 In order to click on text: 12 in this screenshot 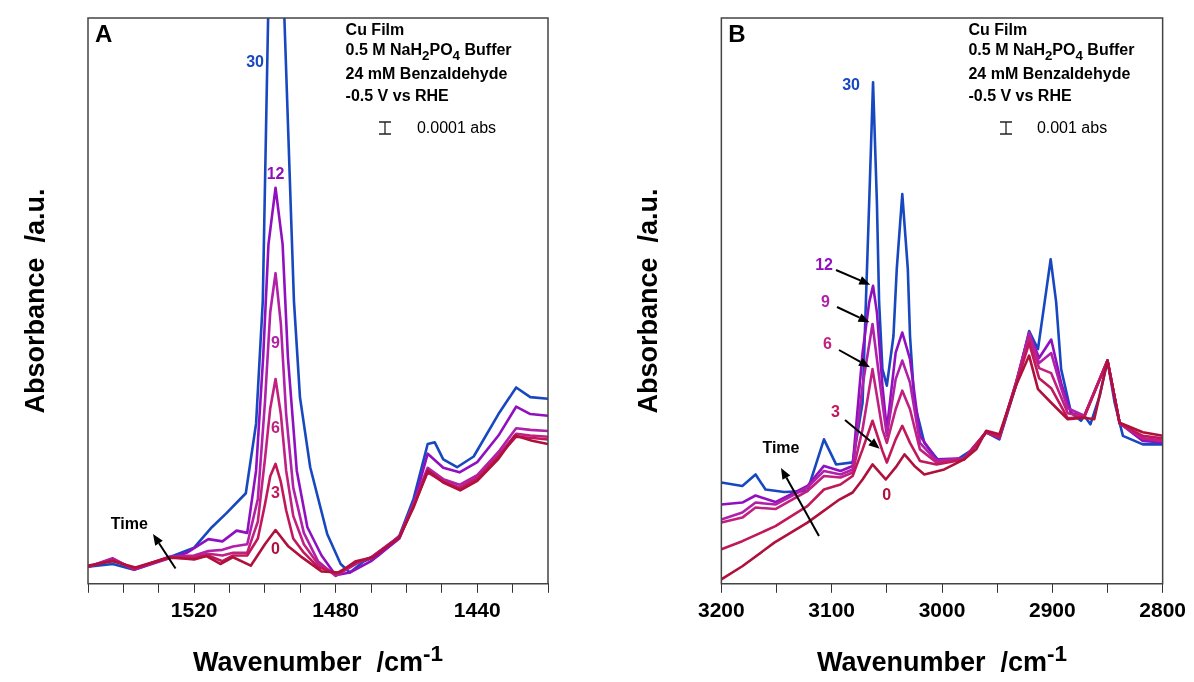, I will do `click(824, 264)`.